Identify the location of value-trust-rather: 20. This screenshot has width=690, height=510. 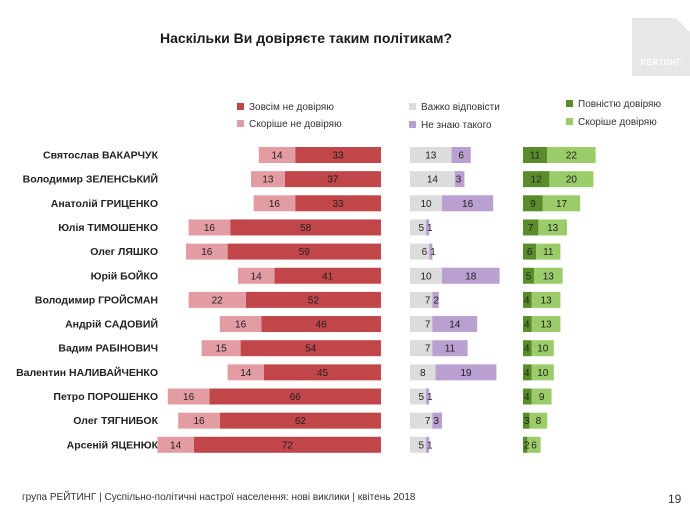
(572, 180).